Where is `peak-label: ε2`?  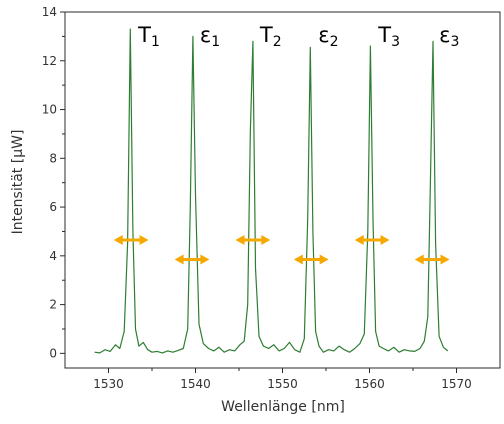 peak-label: ε2 is located at coordinates (328, 36).